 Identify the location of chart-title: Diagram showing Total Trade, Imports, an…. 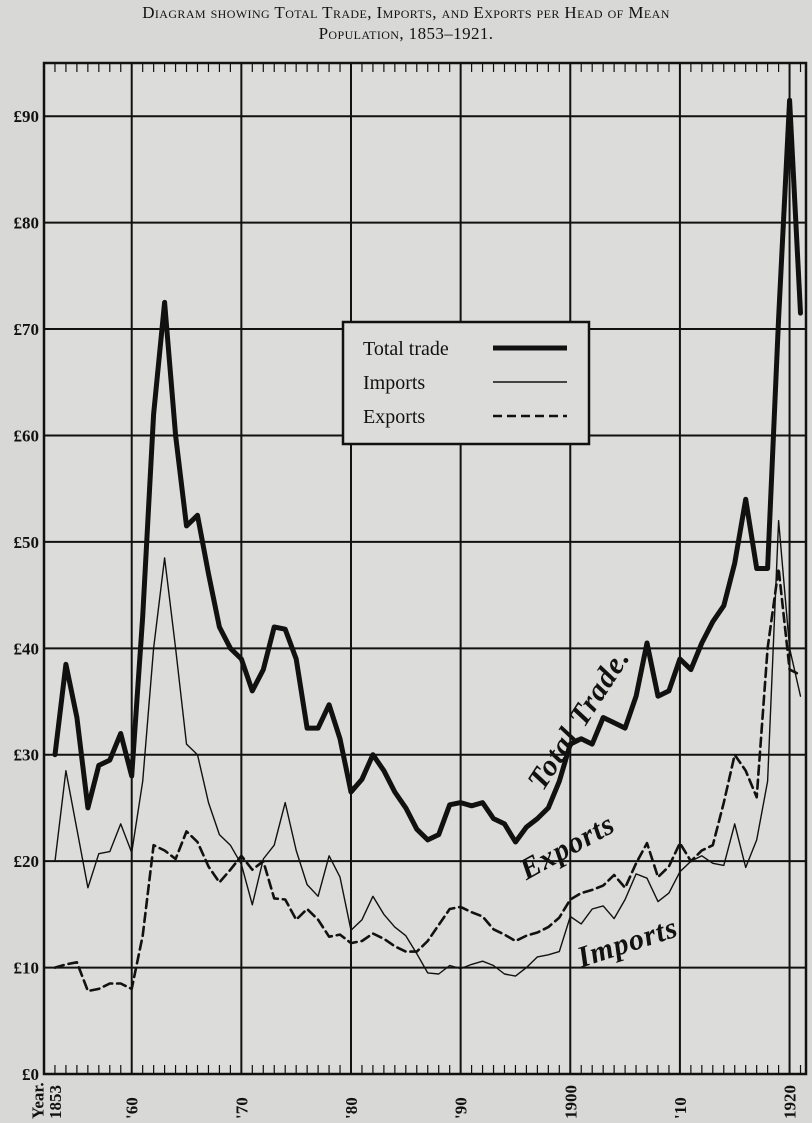
(406, 23).